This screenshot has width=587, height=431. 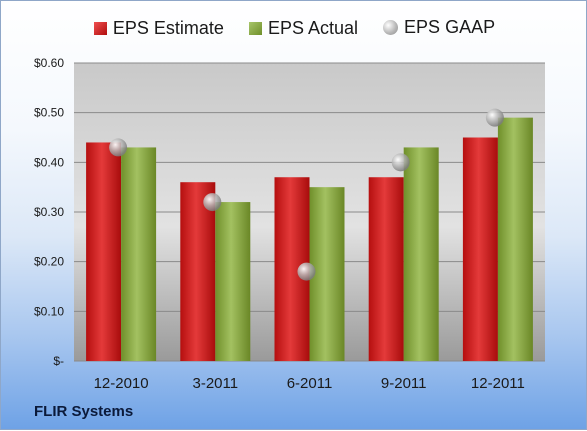 What do you see at coordinates (391, 27) in the screenshot?
I see `legend-swatch-gaap` at bounding box center [391, 27].